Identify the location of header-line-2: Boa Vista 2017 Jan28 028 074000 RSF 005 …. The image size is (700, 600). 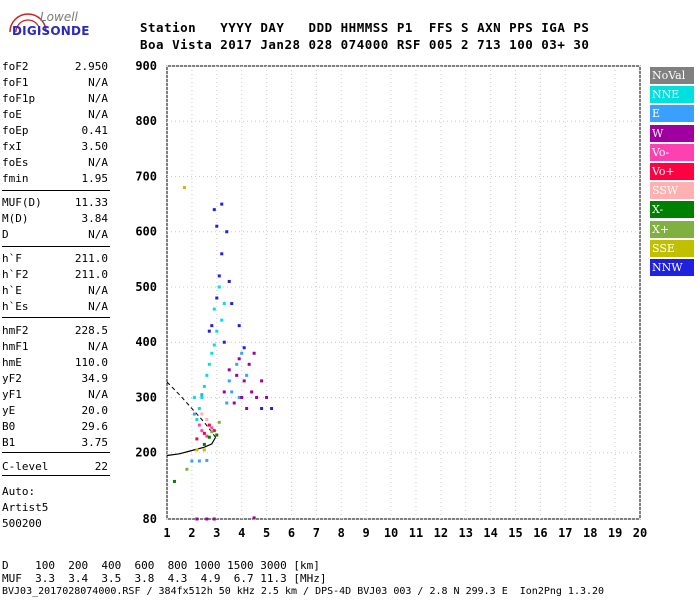
(365, 44).